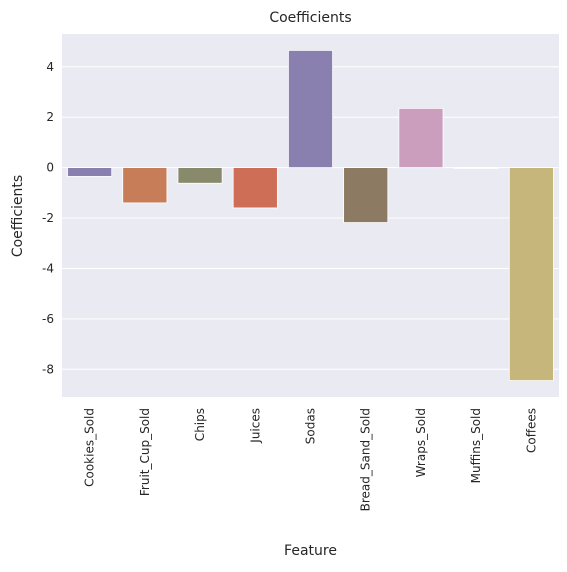 This screenshot has height=572, width=567. I want to click on bar-bread-sand-sold, so click(366, 195).